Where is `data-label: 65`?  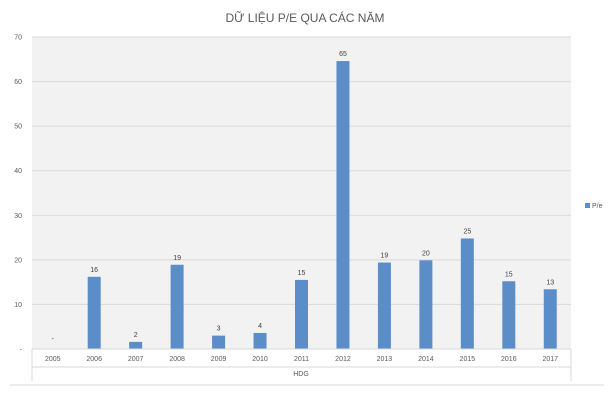
data-label: 65 is located at coordinates (343, 54).